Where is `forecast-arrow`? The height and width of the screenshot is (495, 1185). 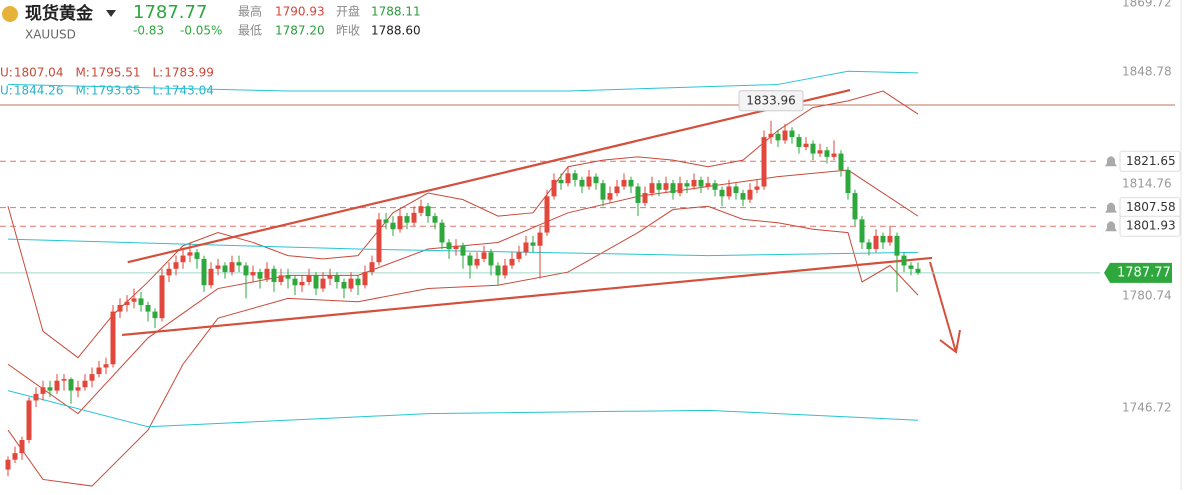 forecast-arrow is located at coordinates (945, 307).